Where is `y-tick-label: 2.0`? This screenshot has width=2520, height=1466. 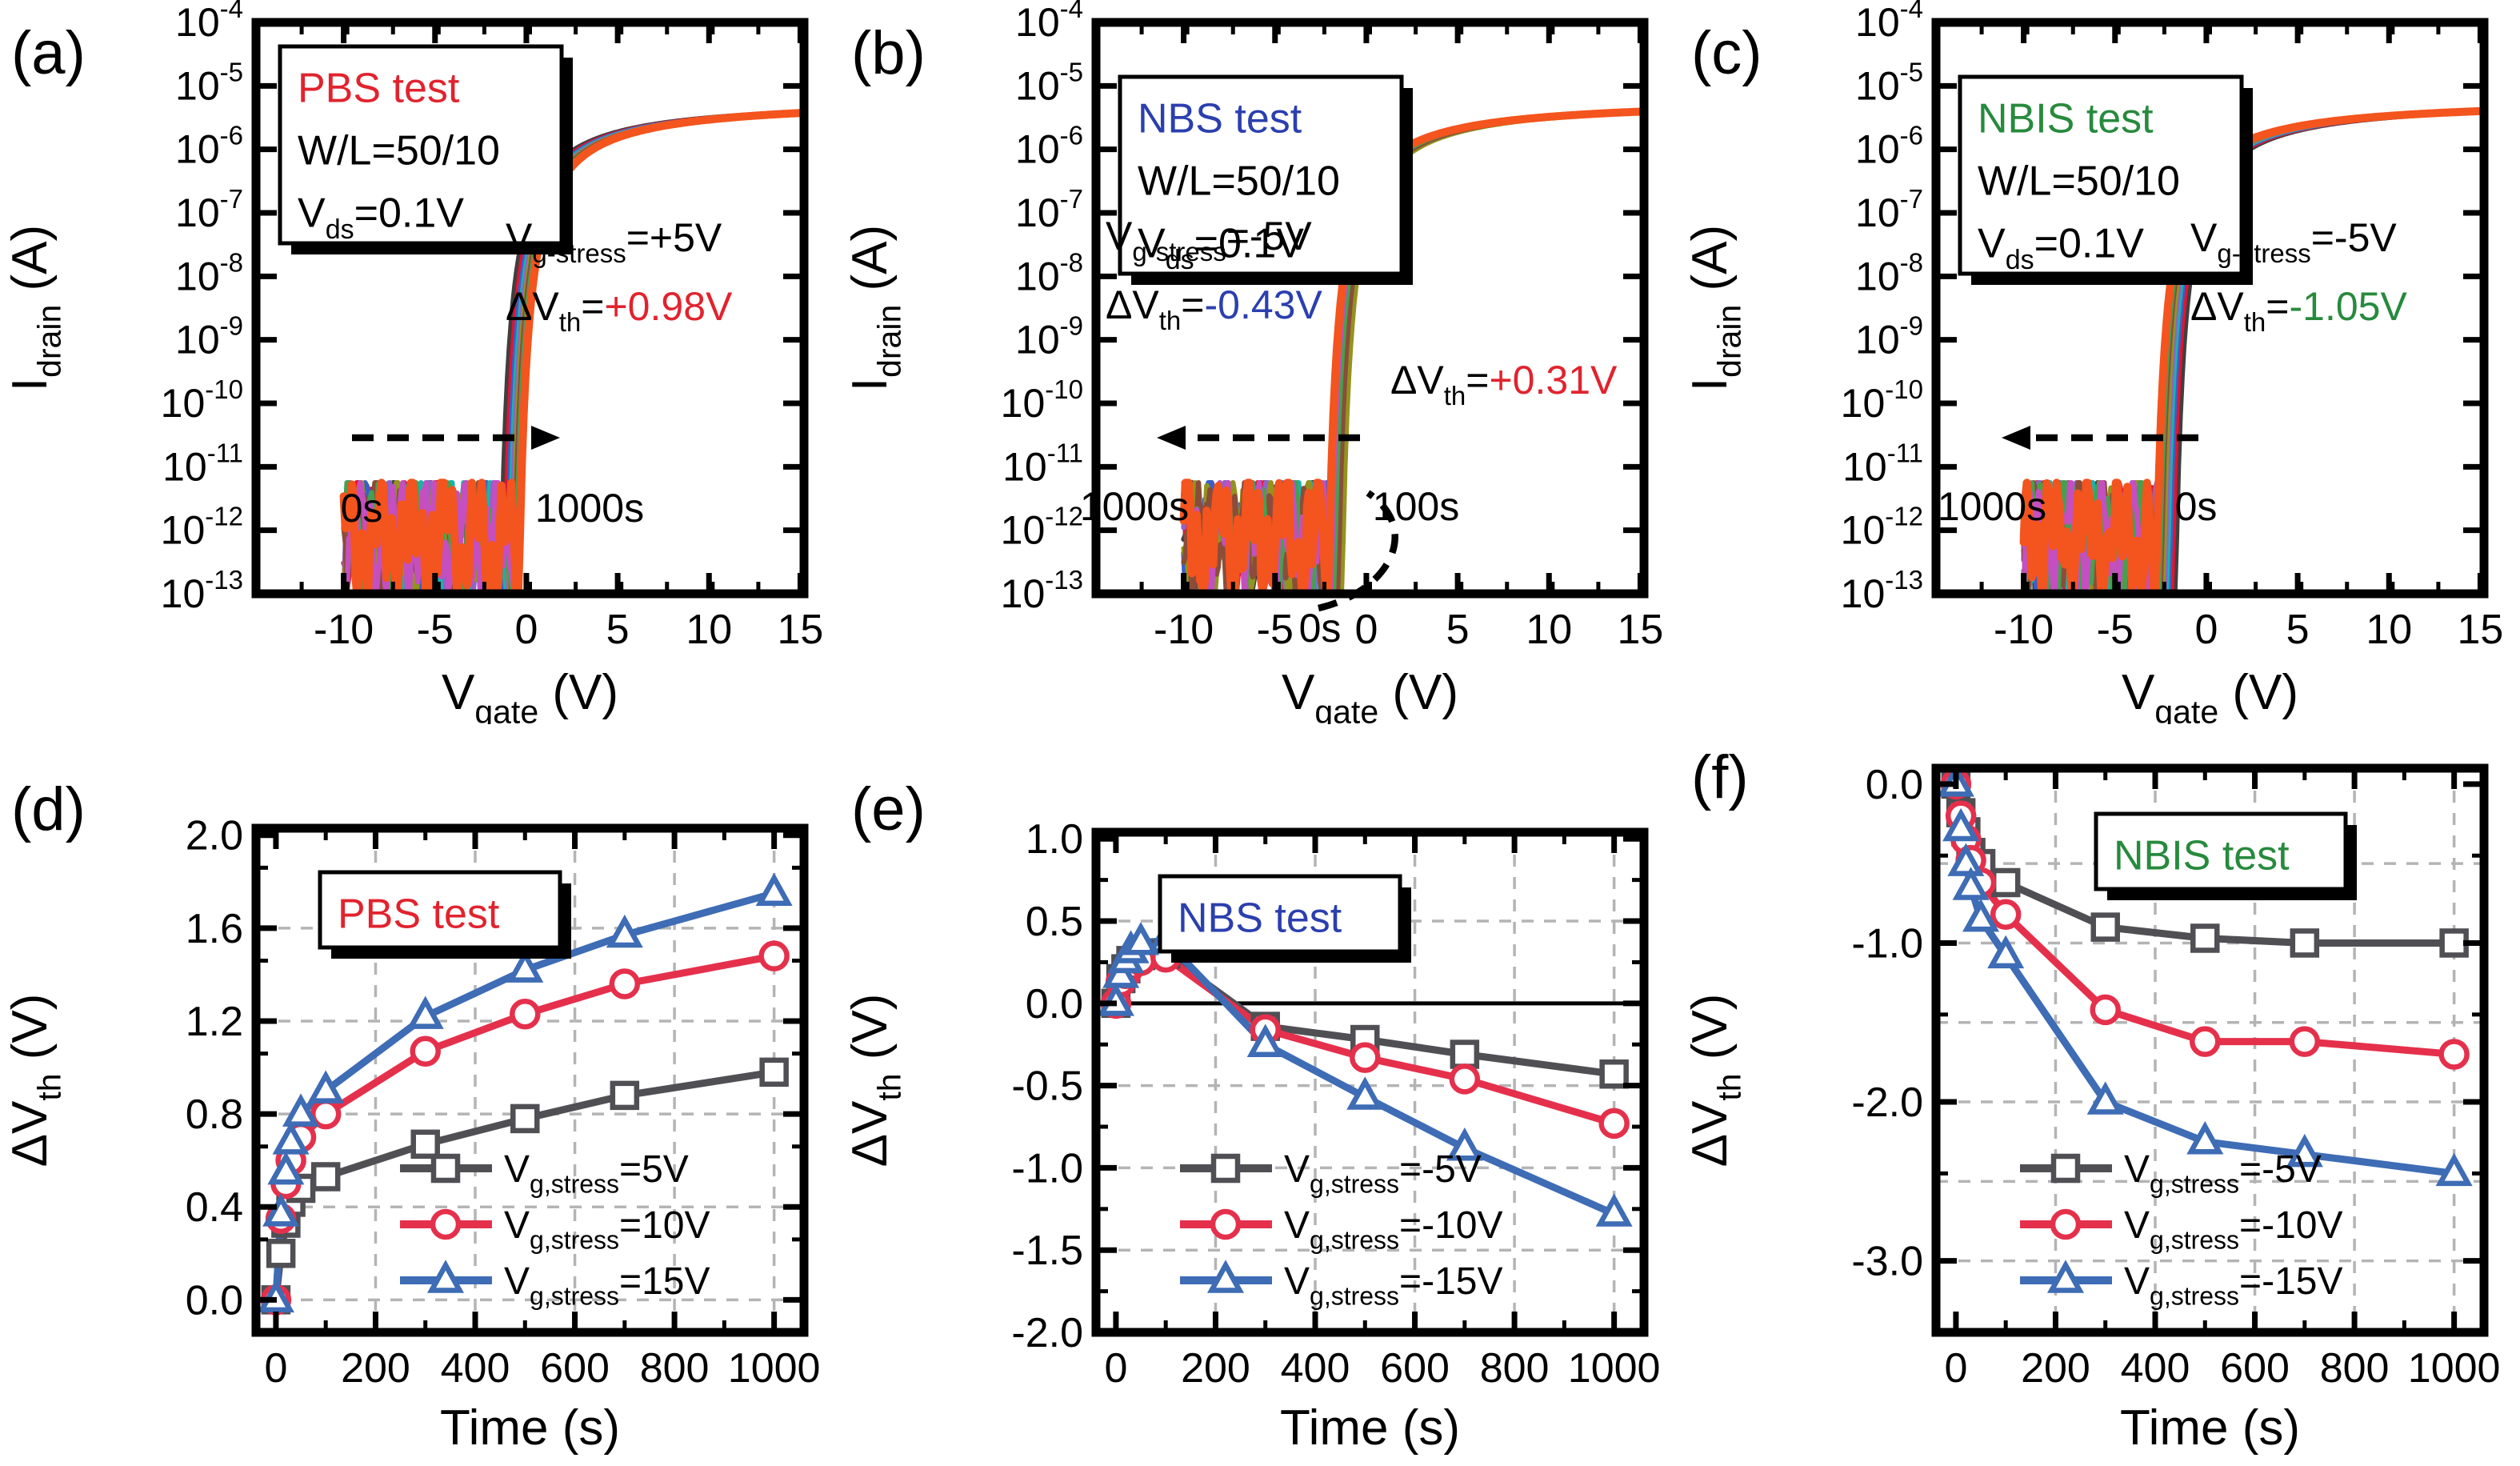
y-tick-label: 2.0 is located at coordinates (214, 836).